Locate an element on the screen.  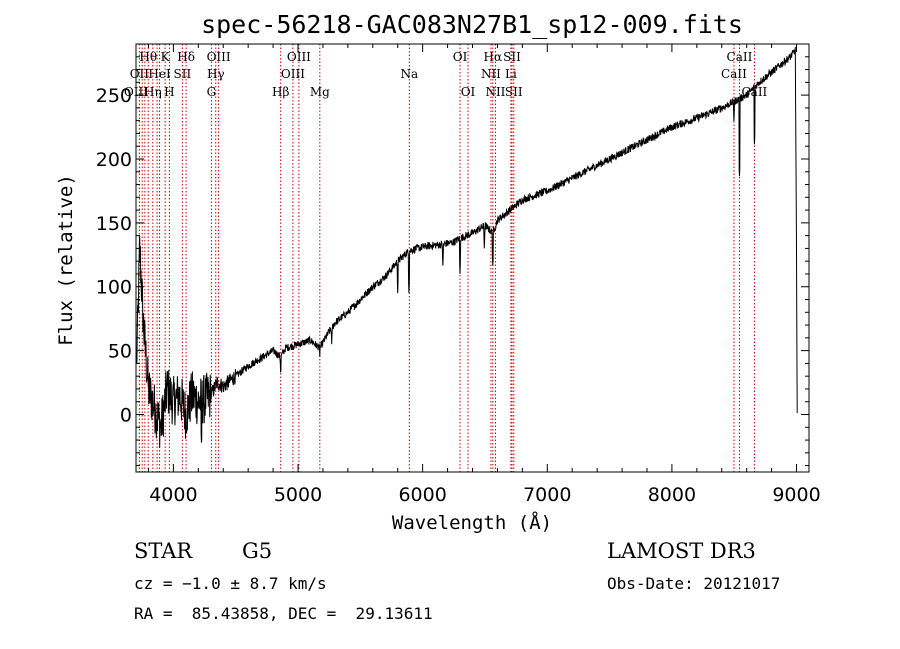
x-tick-label: 4000 is located at coordinates (173, 495).